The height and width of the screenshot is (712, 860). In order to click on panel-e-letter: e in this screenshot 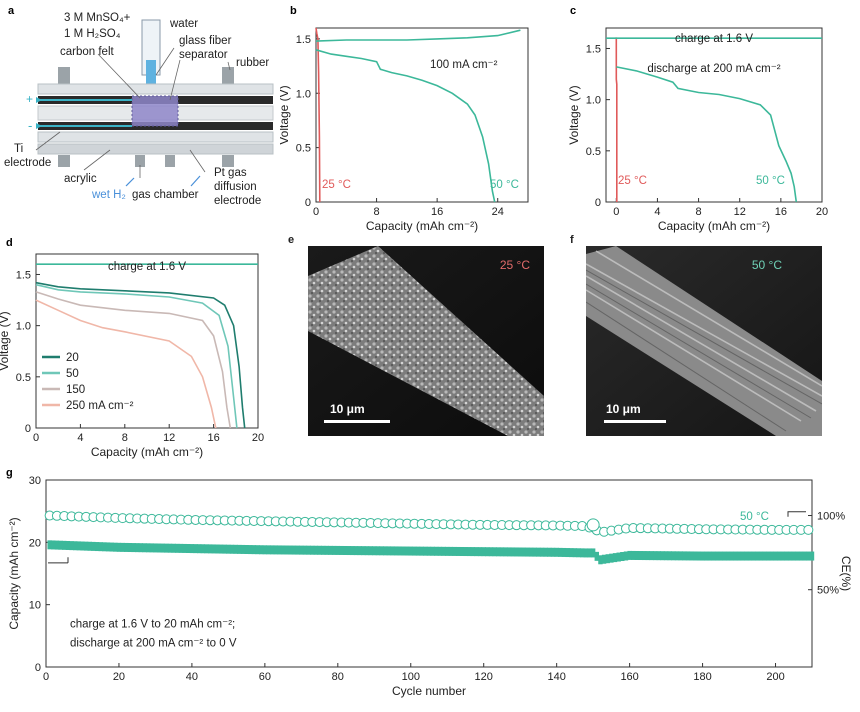, I will do `click(291, 240)`.